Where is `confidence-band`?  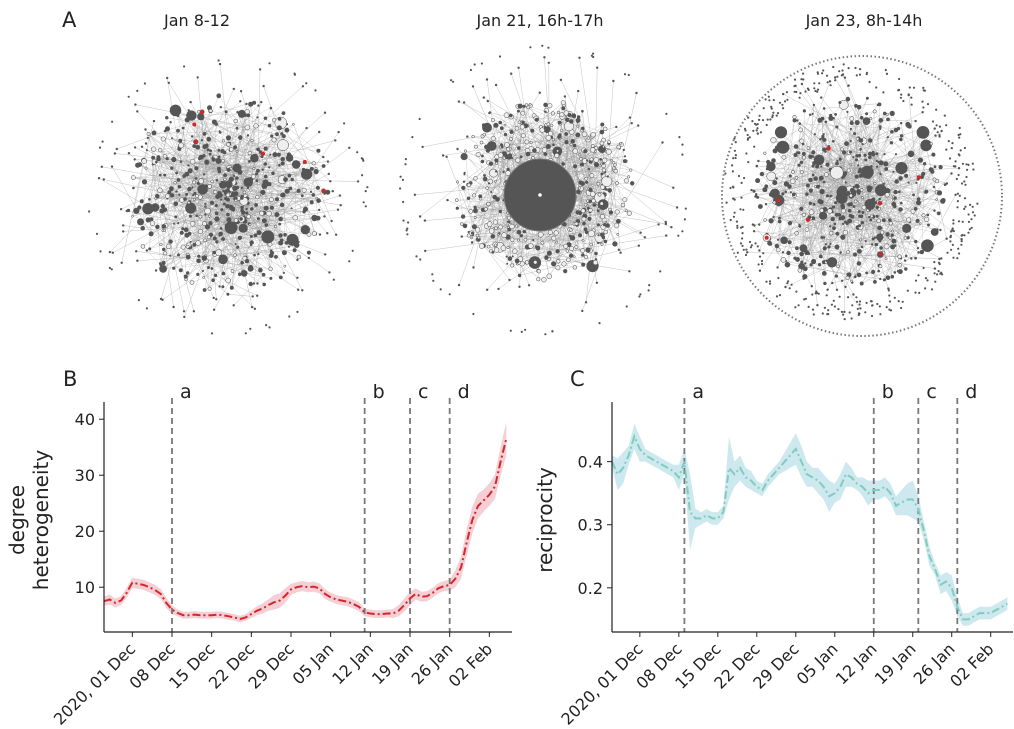 confidence-band is located at coordinates (810, 524).